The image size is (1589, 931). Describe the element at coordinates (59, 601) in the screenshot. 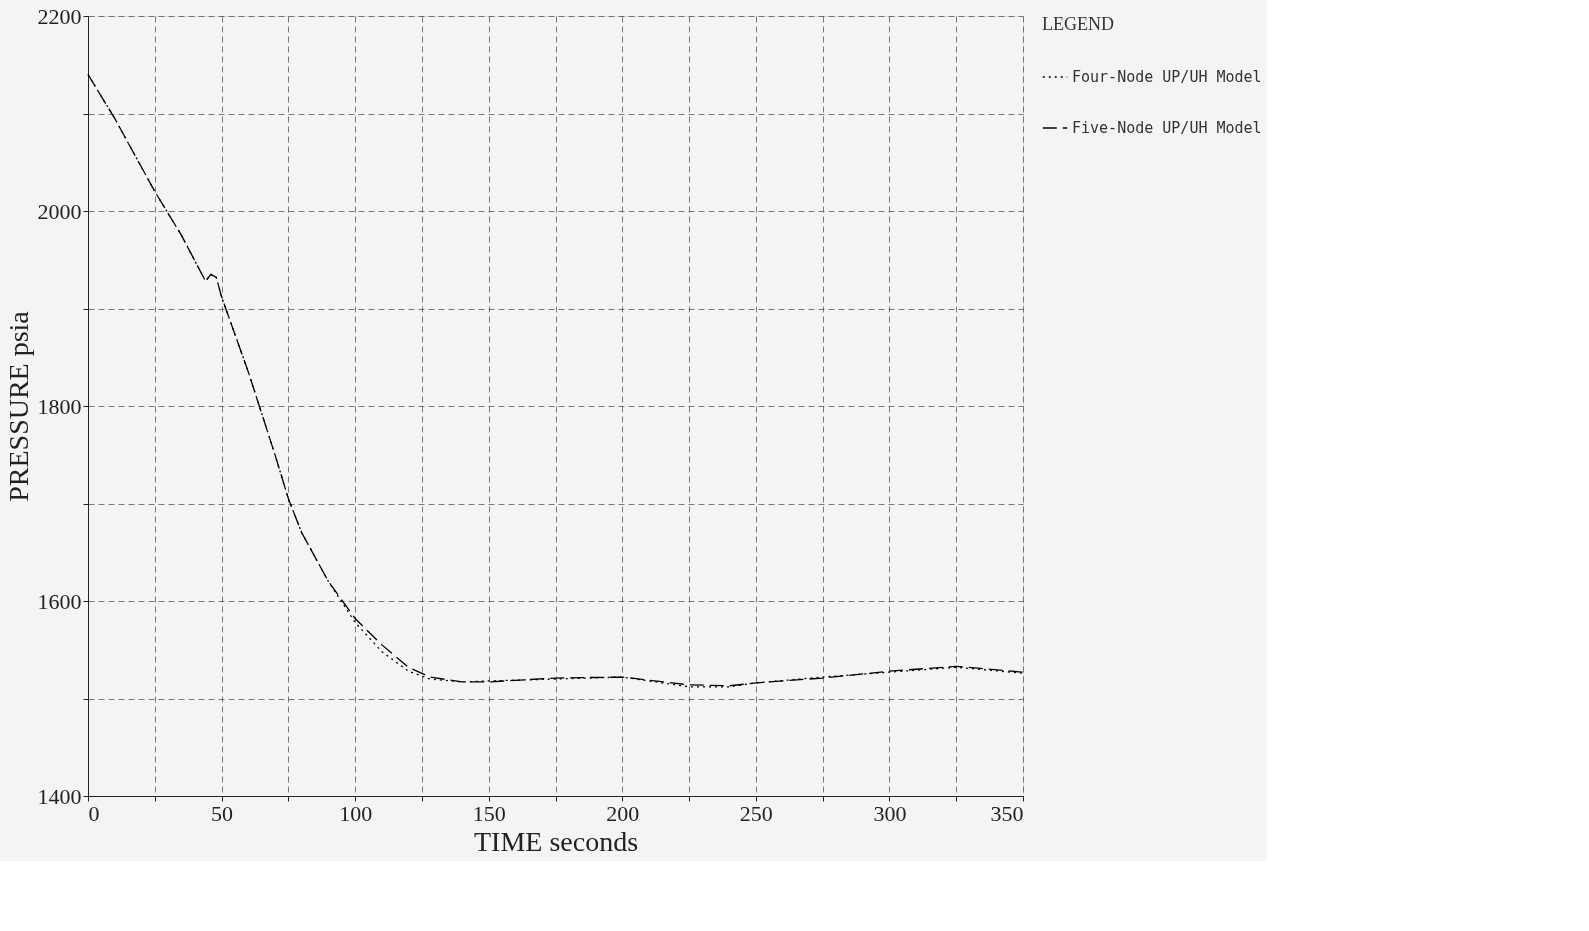

I see `y-tick-label: 1600` at that location.